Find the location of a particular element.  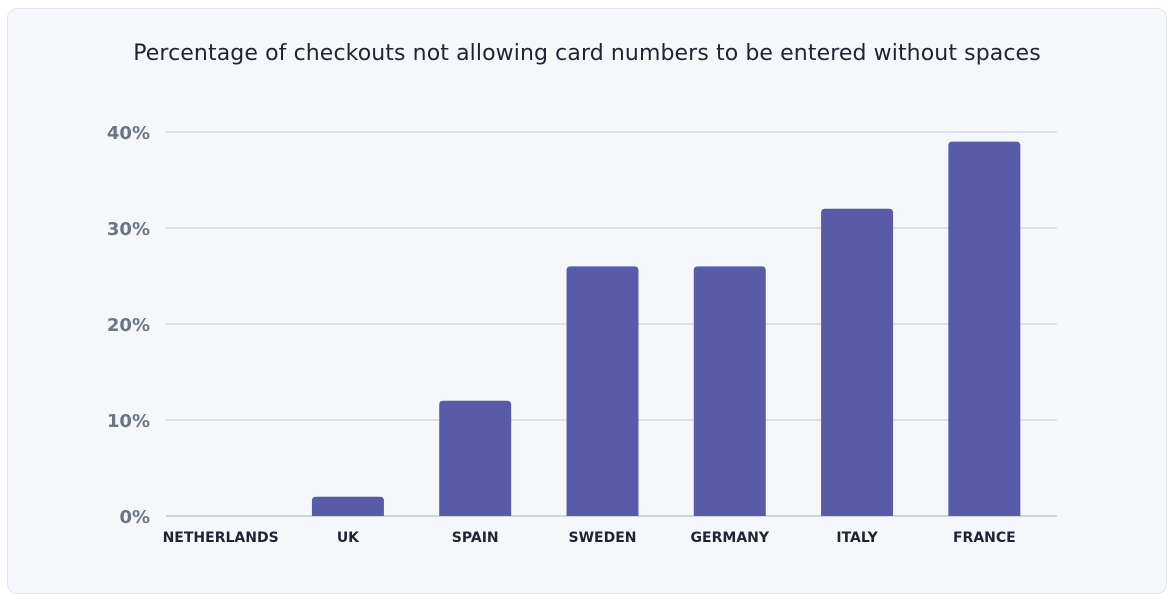

y-tick-label: 40% is located at coordinates (128, 133).